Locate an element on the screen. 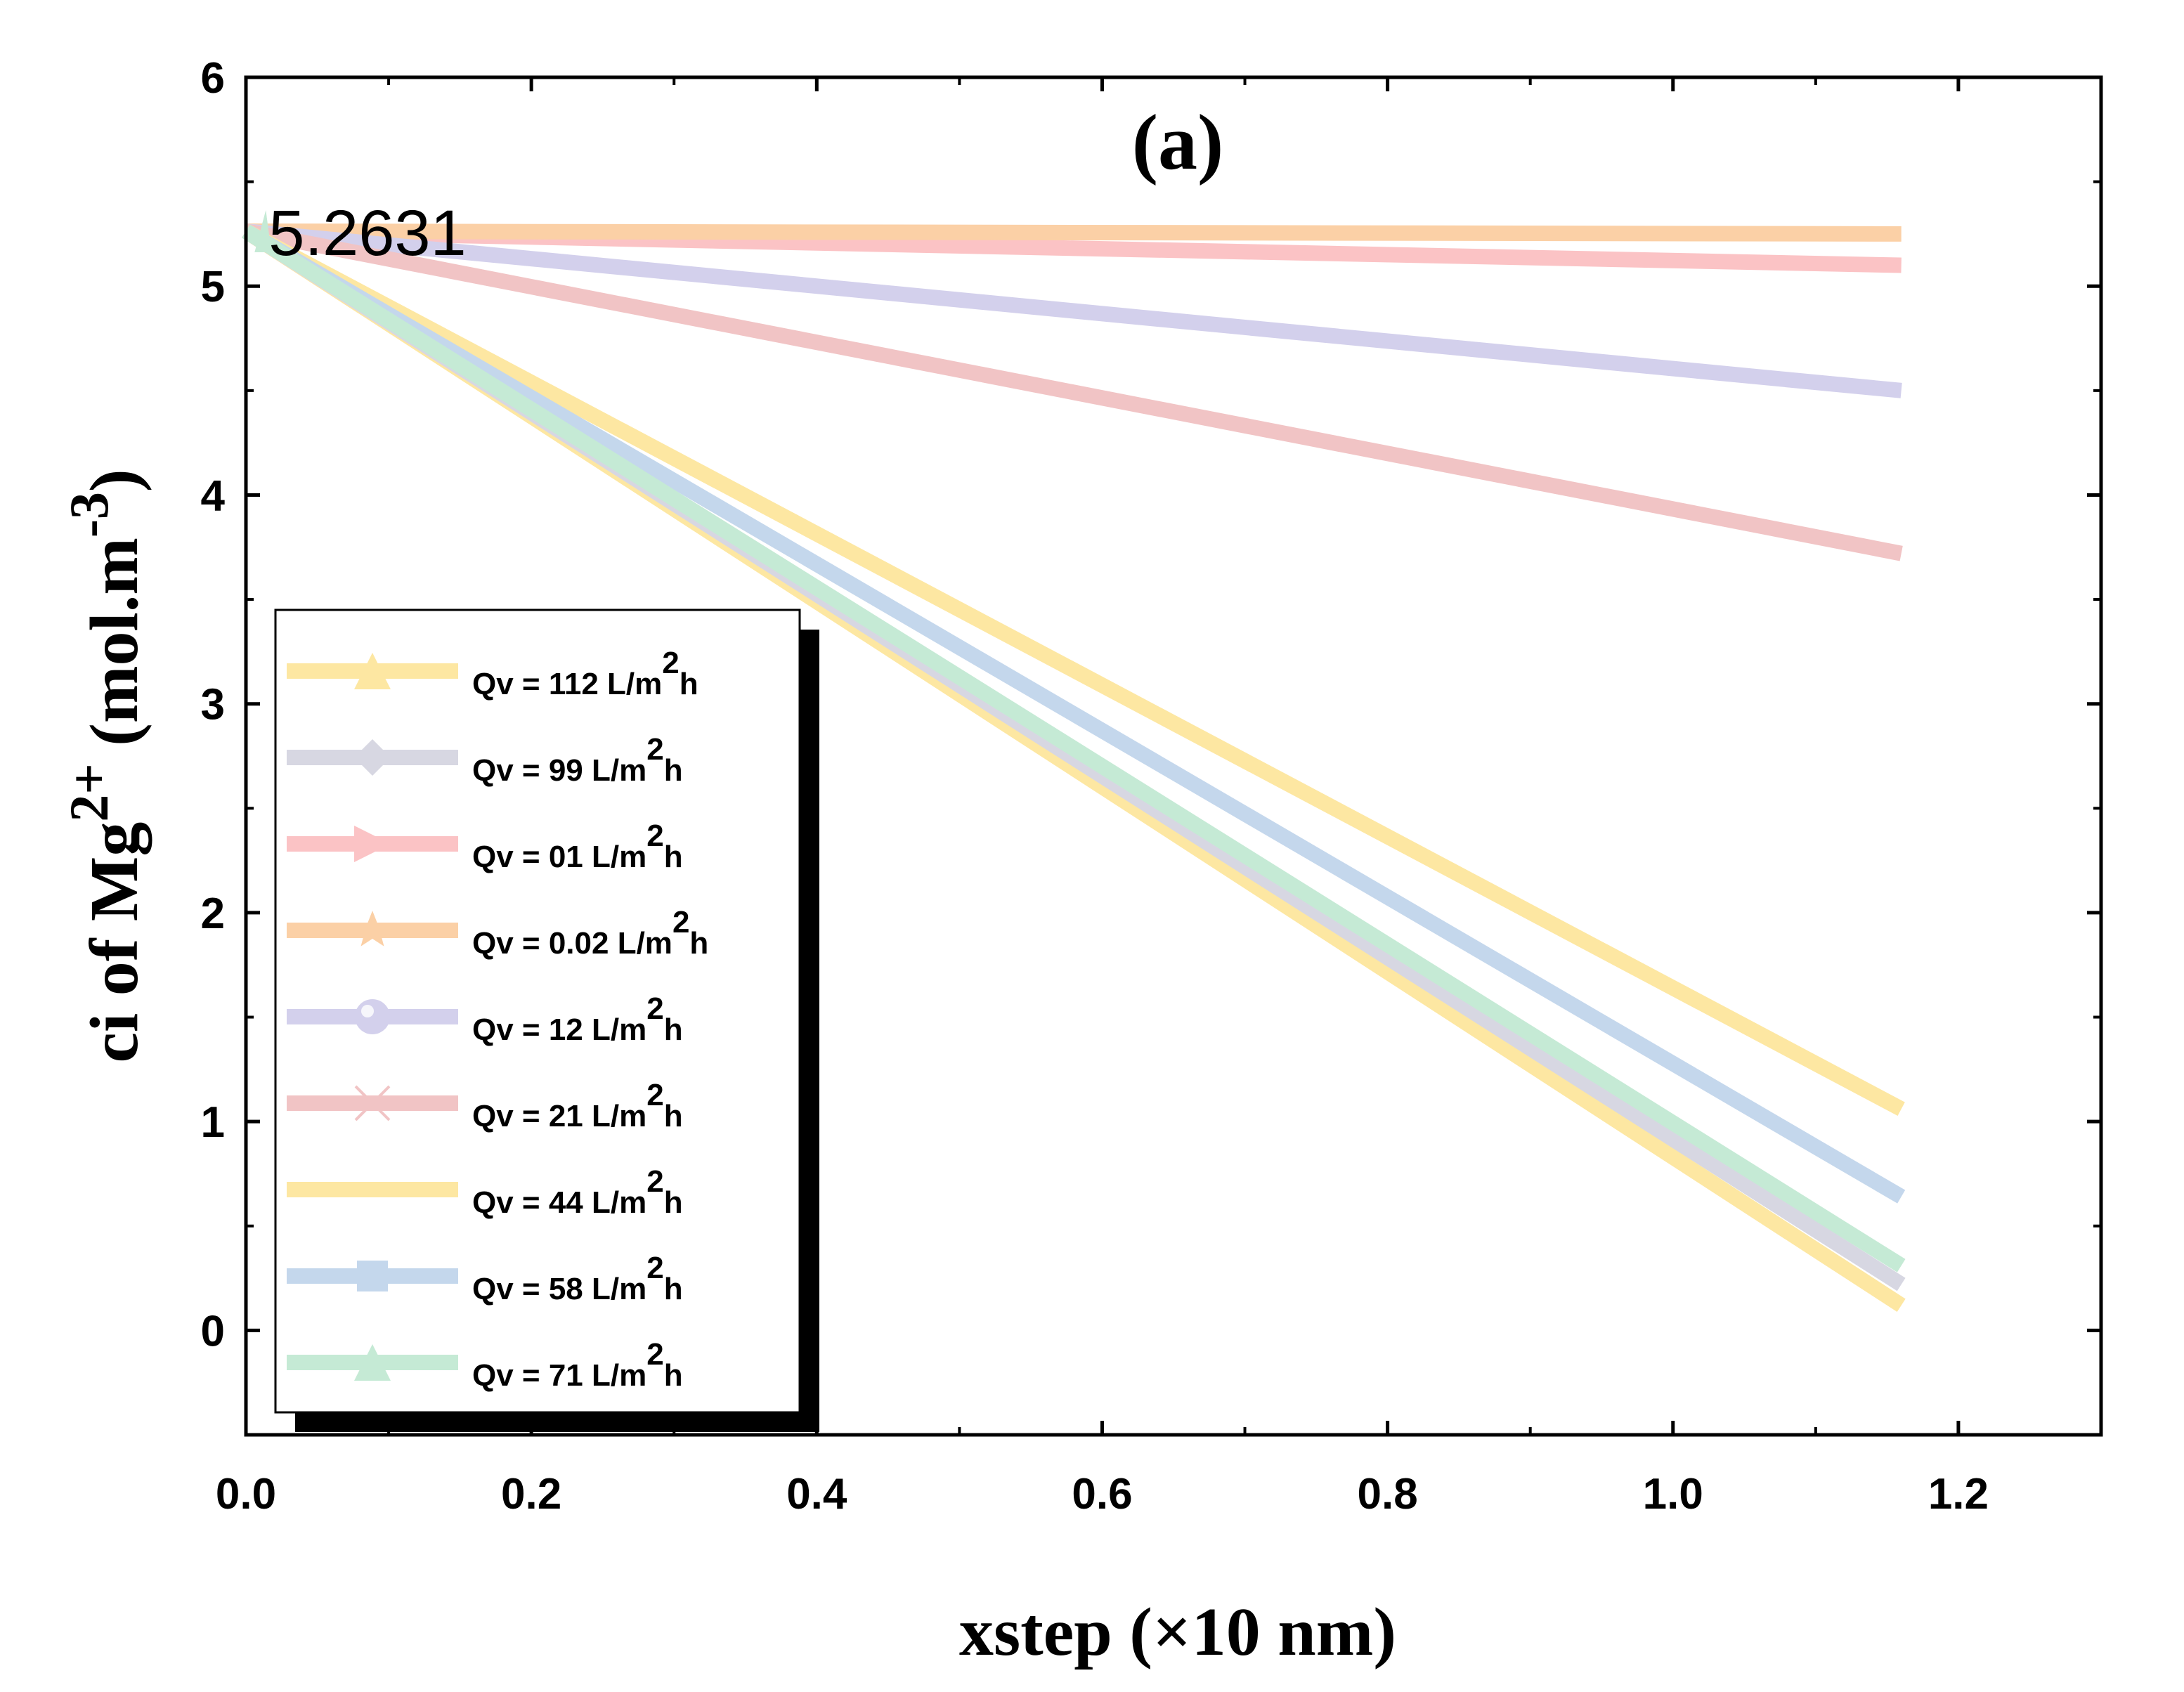  start-point-marker is located at coordinates (263, 232).